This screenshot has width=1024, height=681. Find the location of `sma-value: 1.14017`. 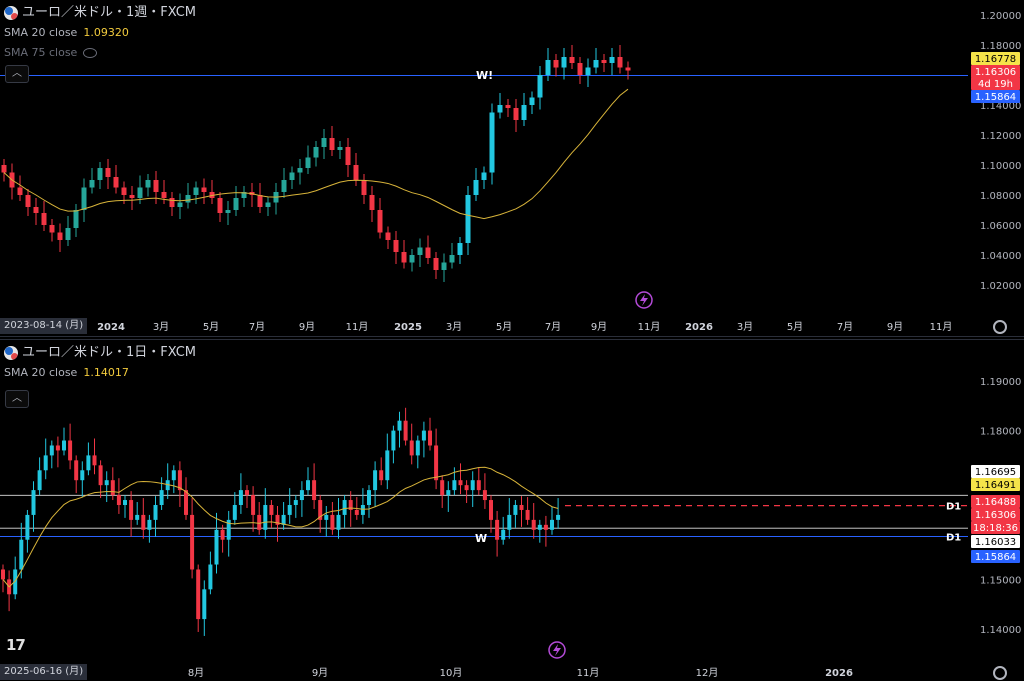

sma-value: 1.14017 is located at coordinates (106, 372).